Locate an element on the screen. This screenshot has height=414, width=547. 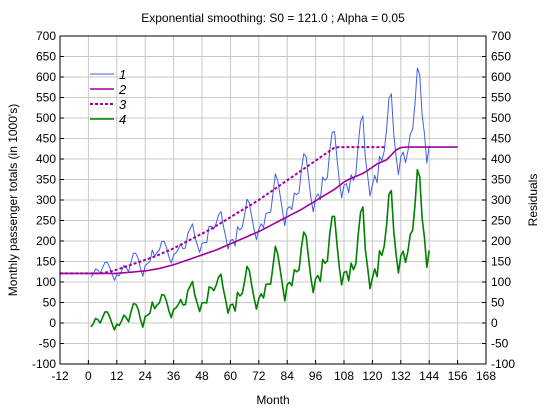
y2-tick-label: 150 is located at coordinates (501, 262).